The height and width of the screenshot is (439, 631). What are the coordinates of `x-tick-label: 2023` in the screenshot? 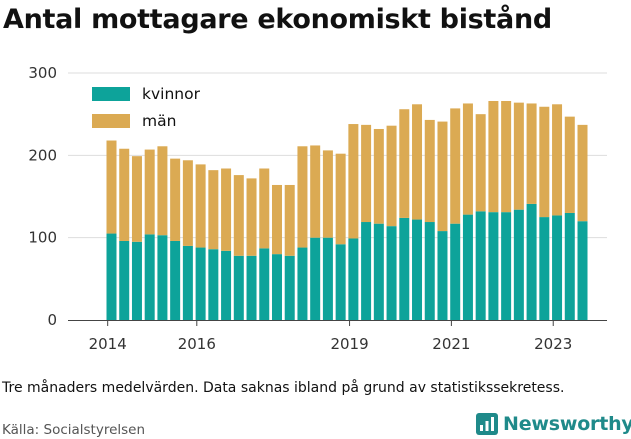 It's located at (553, 344).